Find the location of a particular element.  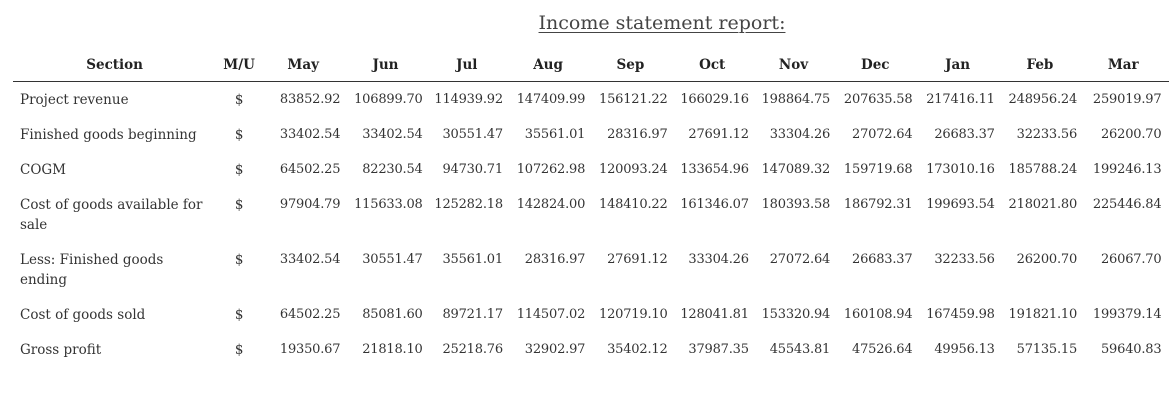

table-cell-value: 161346.07 is located at coordinates (714, 204).